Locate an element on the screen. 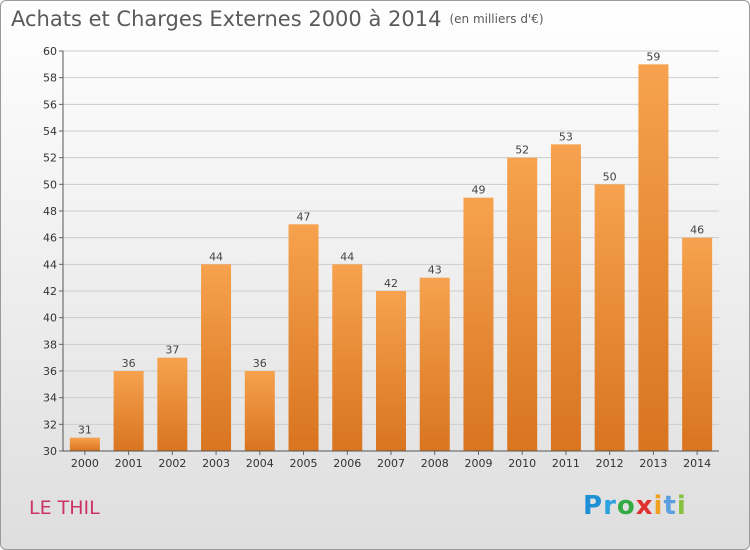 Image resolution: width=750 pixels, height=550 pixels. bar-2011 is located at coordinates (565, 298).